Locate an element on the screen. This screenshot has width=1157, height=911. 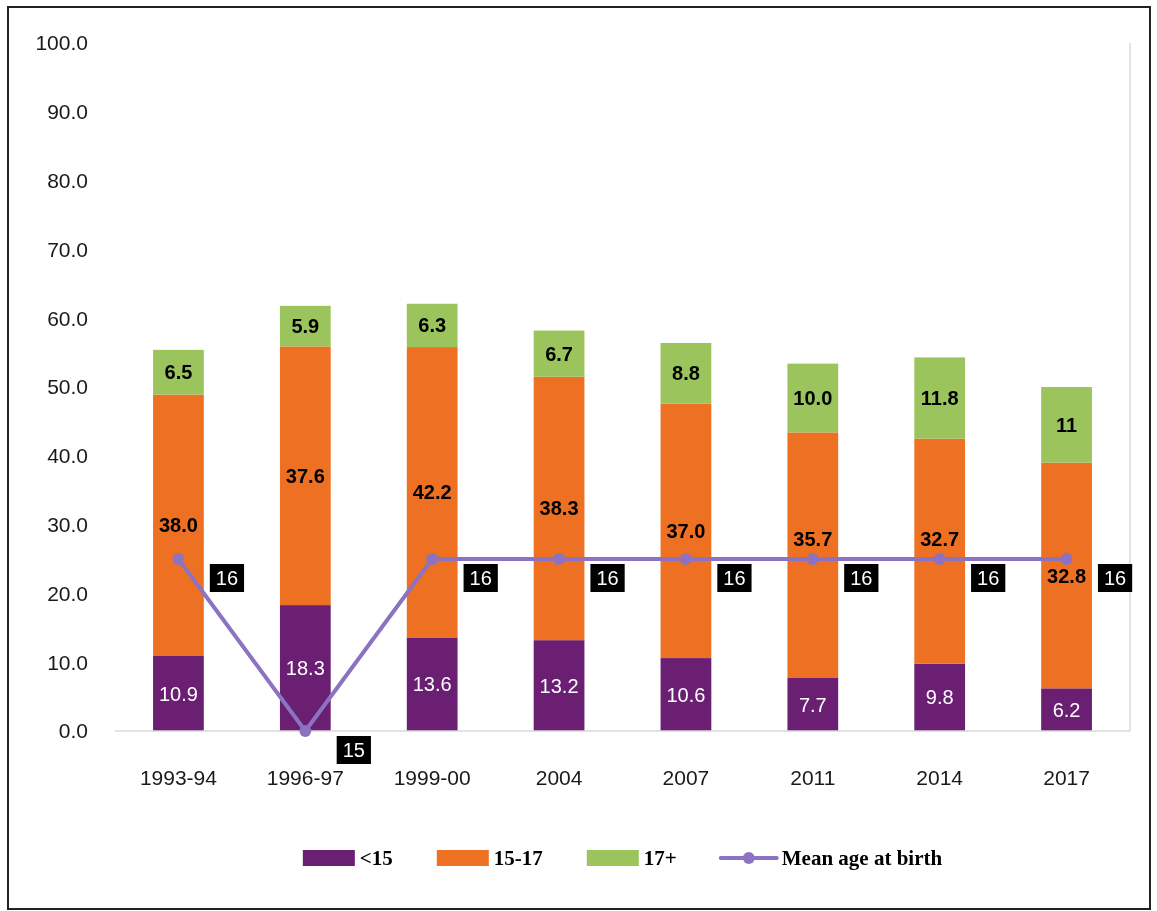
data-label: 6.2 is located at coordinates (1066, 709).